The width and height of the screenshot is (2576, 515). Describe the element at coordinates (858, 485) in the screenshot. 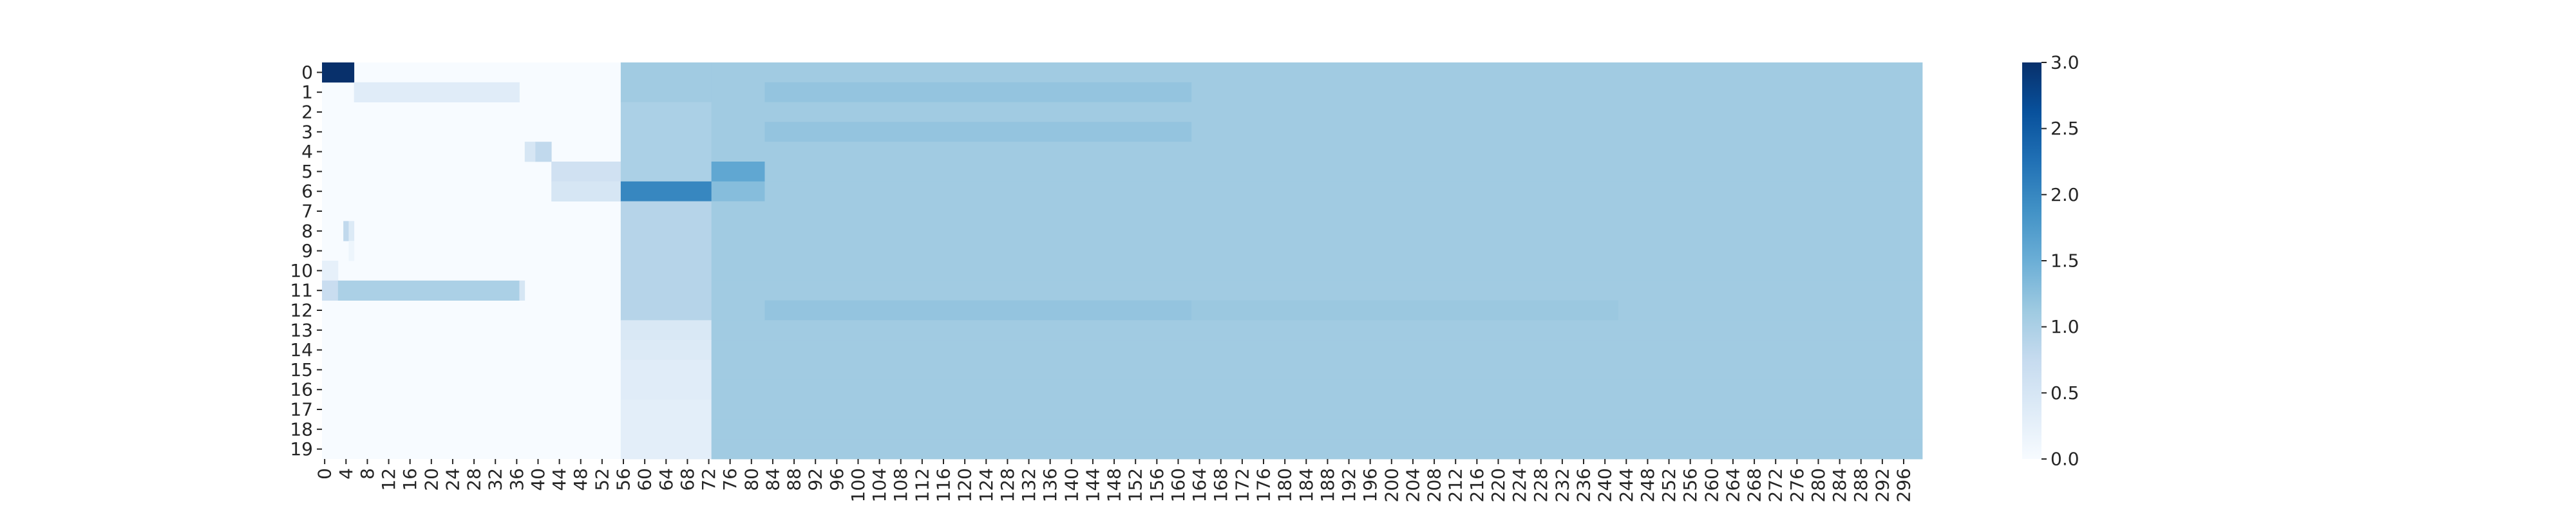

I see `x-tick-label: 100` at that location.